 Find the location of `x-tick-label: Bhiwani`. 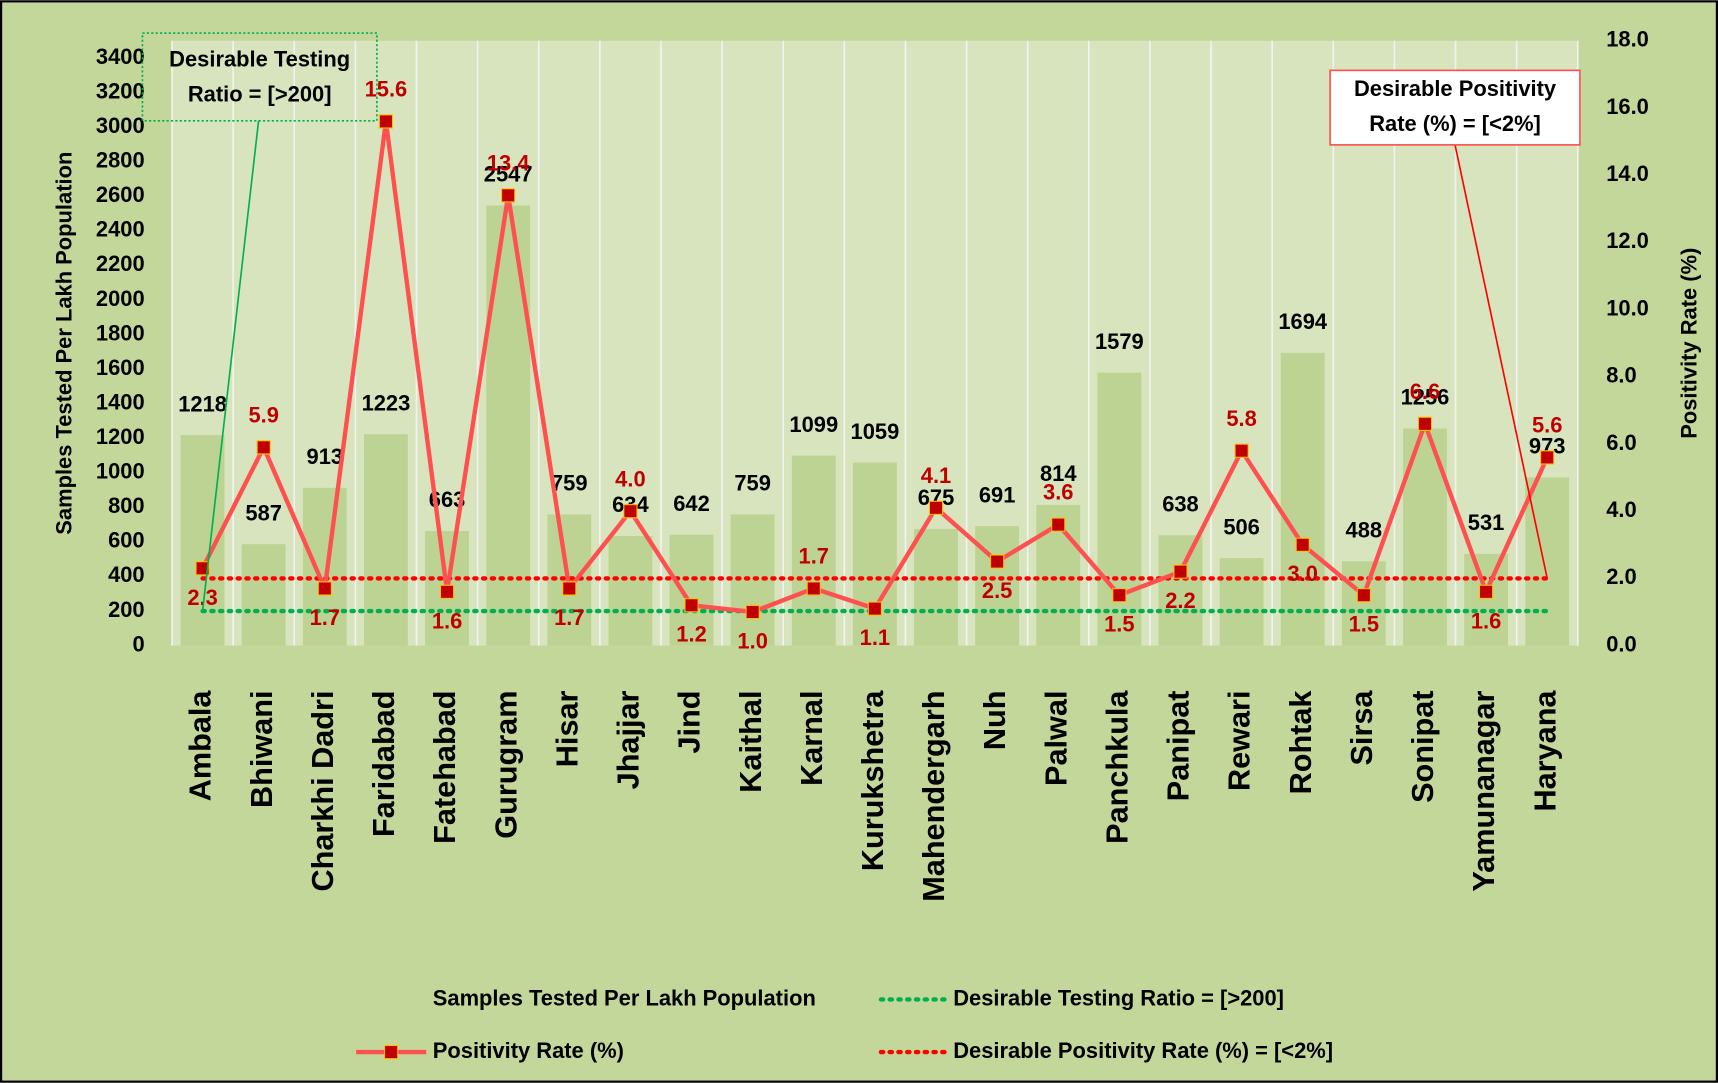

x-tick-label: Bhiwani is located at coordinates (262, 750).